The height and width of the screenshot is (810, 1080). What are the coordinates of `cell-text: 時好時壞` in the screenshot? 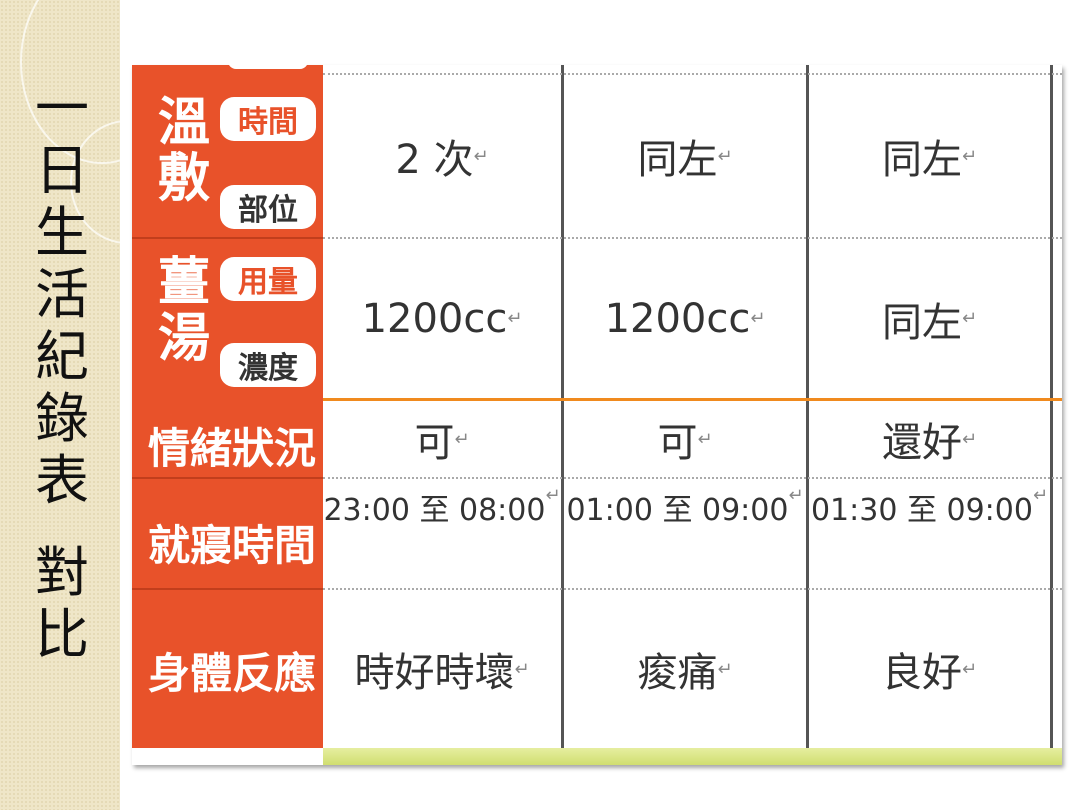 It's located at (434, 673).